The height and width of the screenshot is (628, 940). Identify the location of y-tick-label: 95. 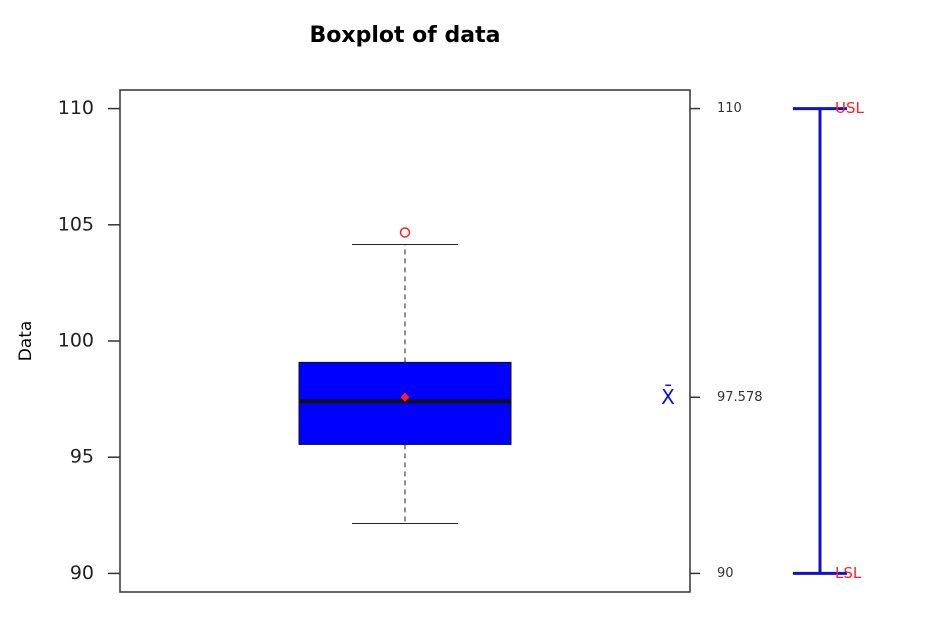
(82, 457).